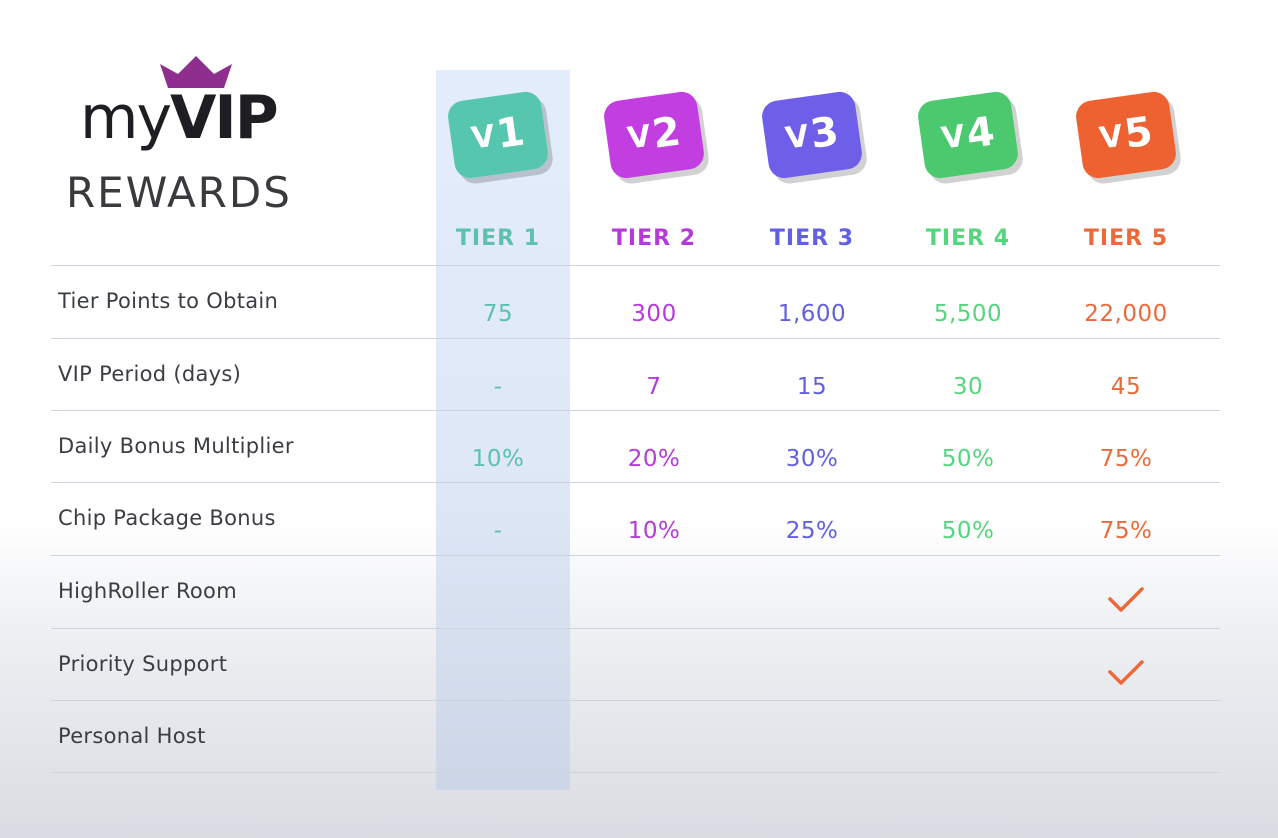 Image resolution: width=1278 pixels, height=838 pixels. I want to click on tier-2-value: 20%, so click(654, 459).